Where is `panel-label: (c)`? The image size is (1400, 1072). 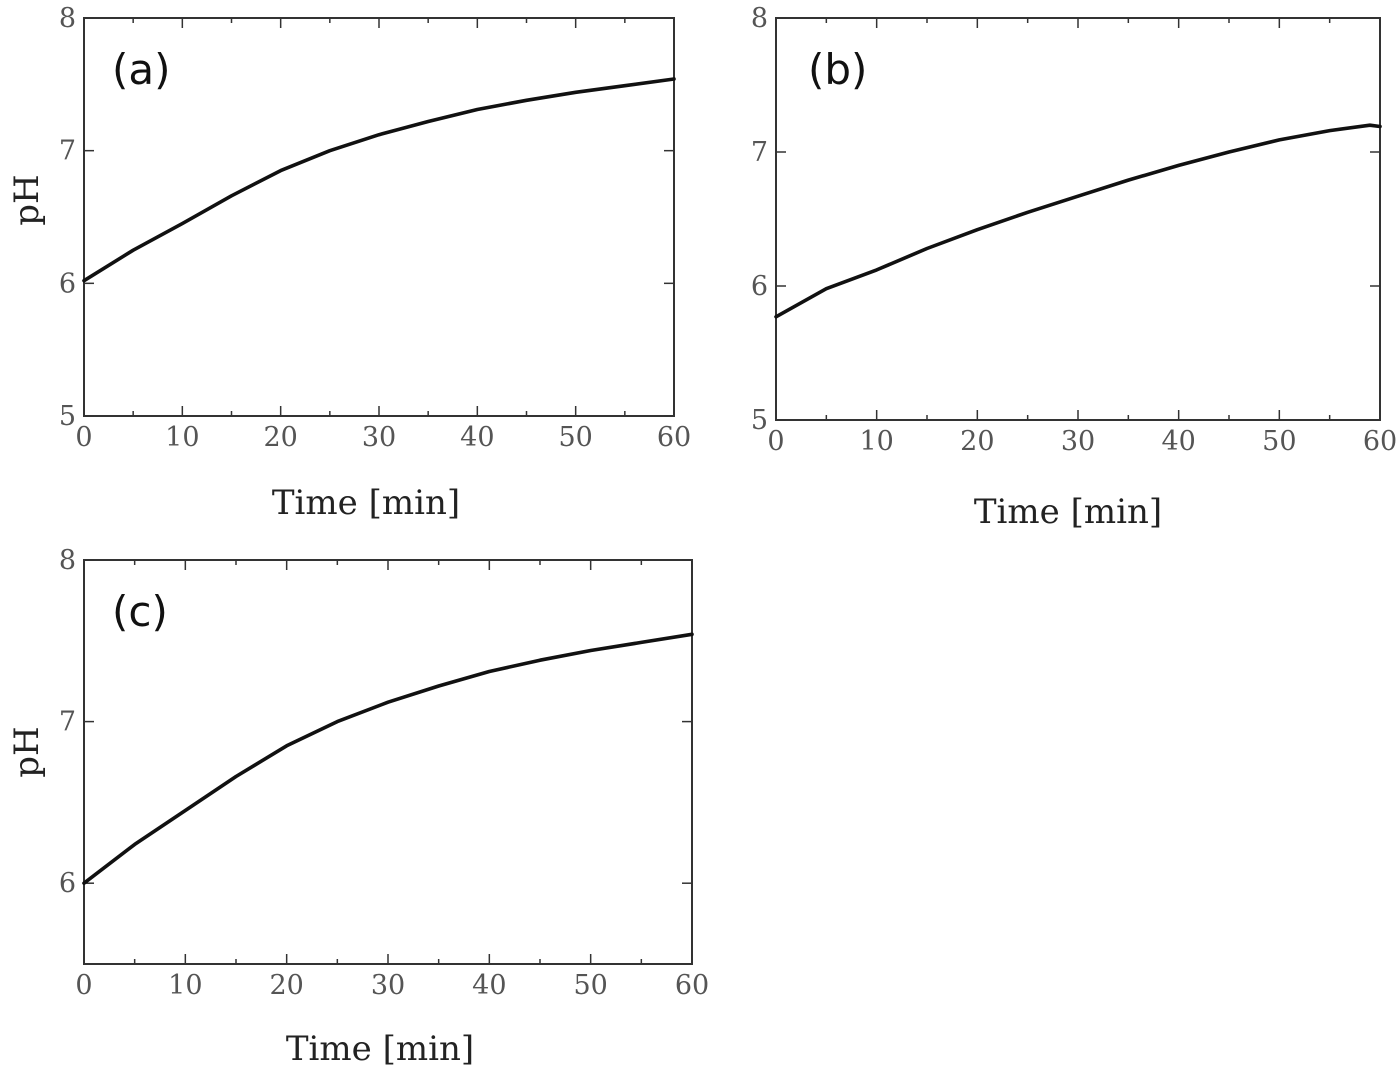
panel-label: (c) is located at coordinates (140, 611).